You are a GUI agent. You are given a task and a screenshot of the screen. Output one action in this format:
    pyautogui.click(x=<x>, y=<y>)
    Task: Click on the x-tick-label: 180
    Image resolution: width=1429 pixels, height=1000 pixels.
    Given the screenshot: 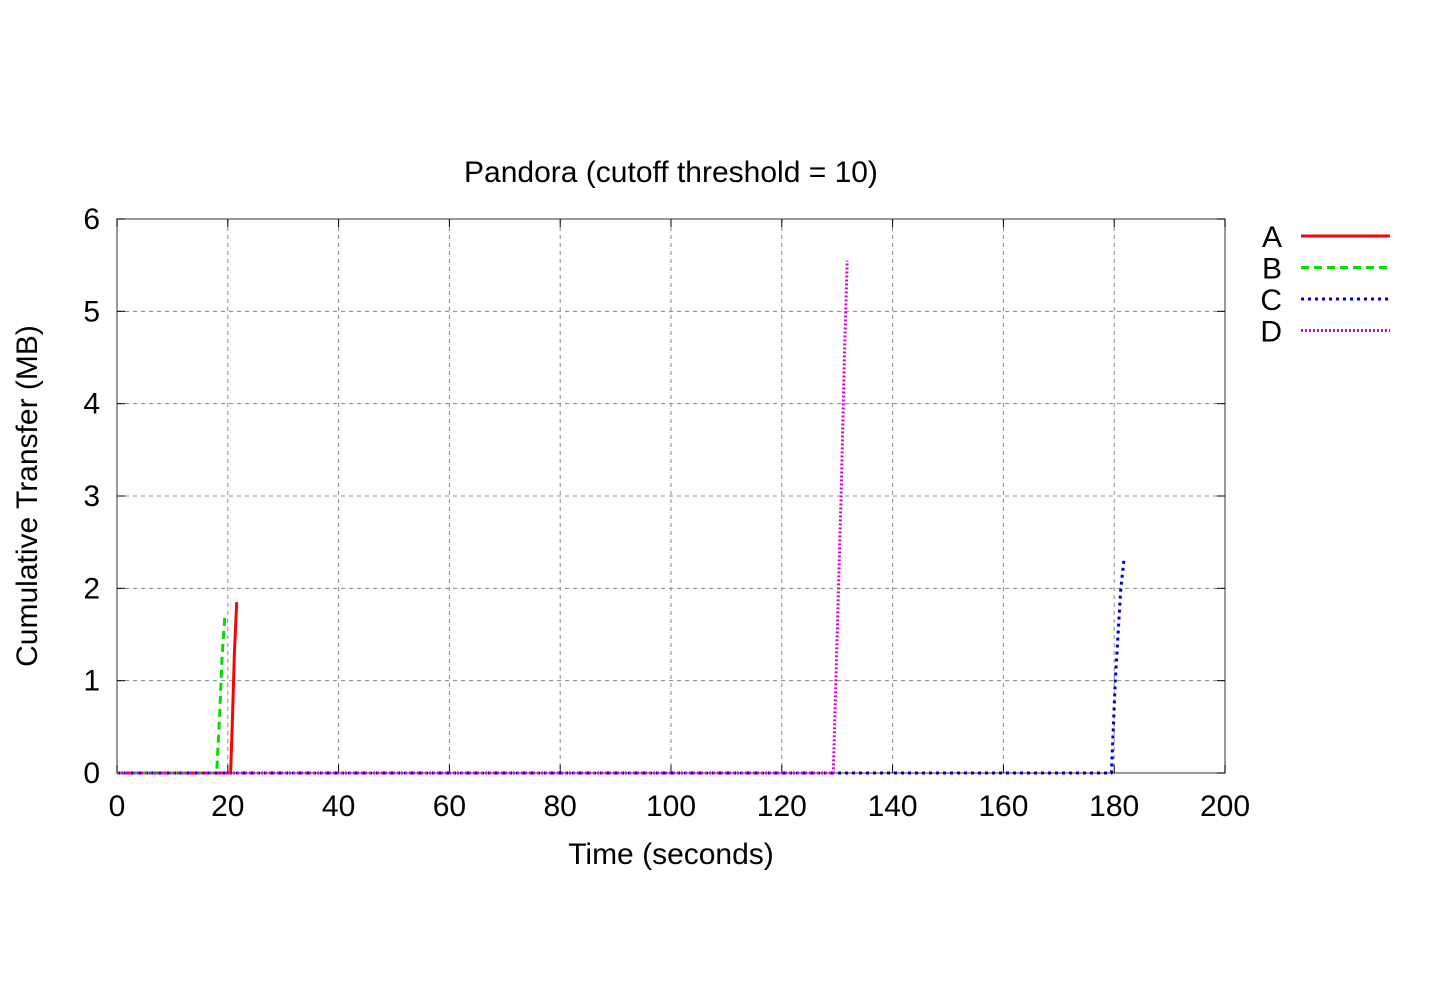 What is the action you would take?
    pyautogui.click(x=1114, y=806)
    